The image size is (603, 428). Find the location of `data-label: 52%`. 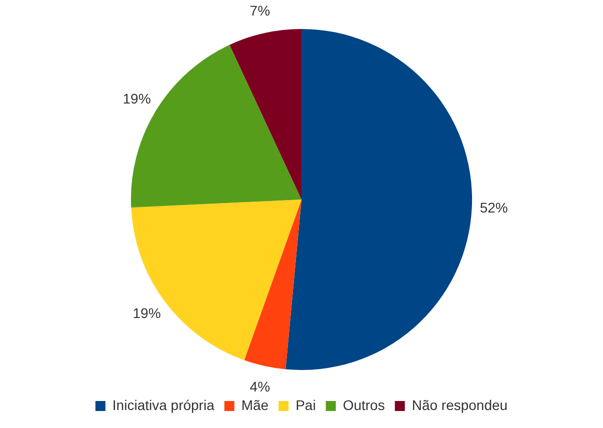

data-label: 52% is located at coordinates (494, 207).